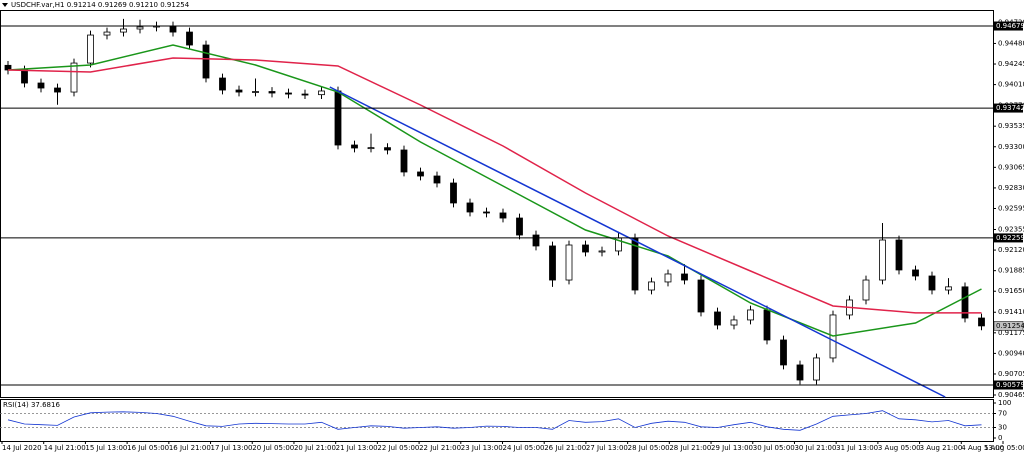 This screenshot has width=1024, height=453. Describe the element at coordinates (148, 448) in the screenshot. I see `x-tick-label: 16 Jul 05:00` at that location.